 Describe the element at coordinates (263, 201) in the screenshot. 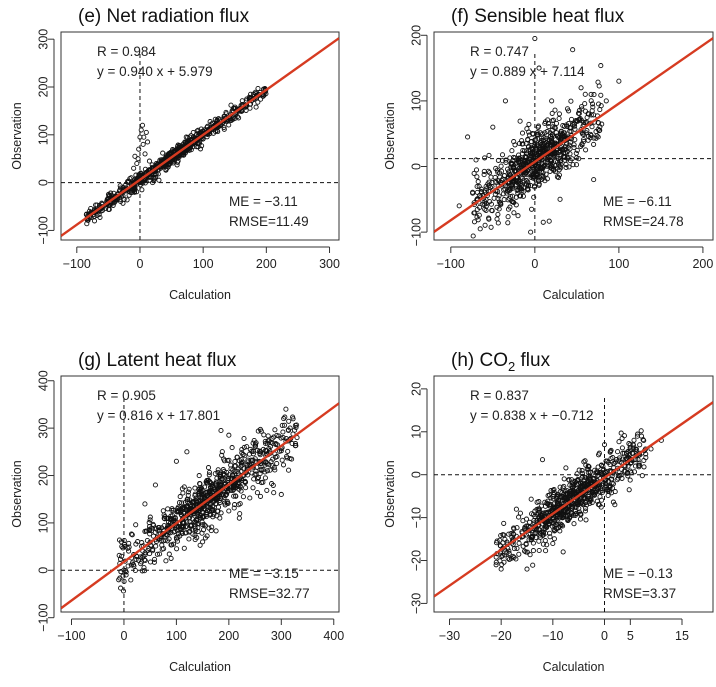

I see `mean-error-text: ME = −3.11` at that location.